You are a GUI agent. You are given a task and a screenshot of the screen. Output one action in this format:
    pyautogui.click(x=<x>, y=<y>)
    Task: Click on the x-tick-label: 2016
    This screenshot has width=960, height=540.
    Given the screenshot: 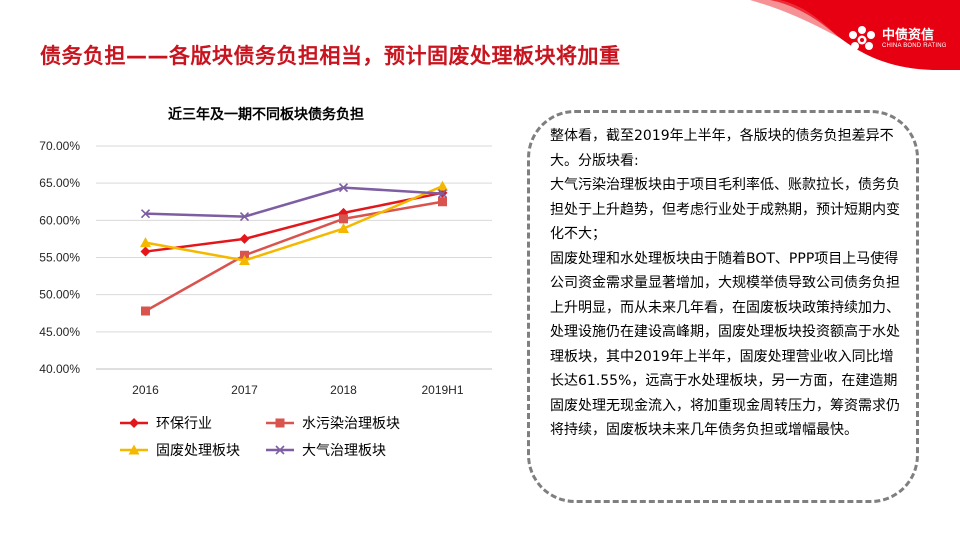 What is the action you would take?
    pyautogui.click(x=145, y=390)
    